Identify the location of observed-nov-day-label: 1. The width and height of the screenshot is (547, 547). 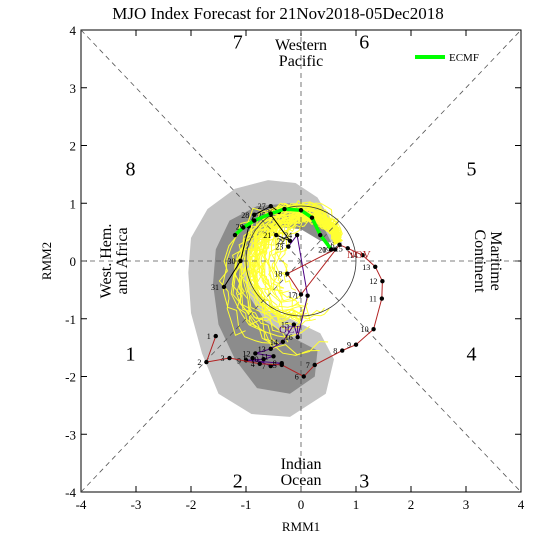
(209, 336).